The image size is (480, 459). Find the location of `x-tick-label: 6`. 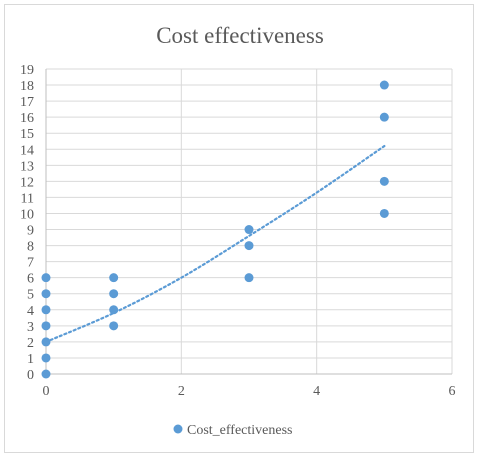

x-tick-label: 6 is located at coordinates (452, 391).